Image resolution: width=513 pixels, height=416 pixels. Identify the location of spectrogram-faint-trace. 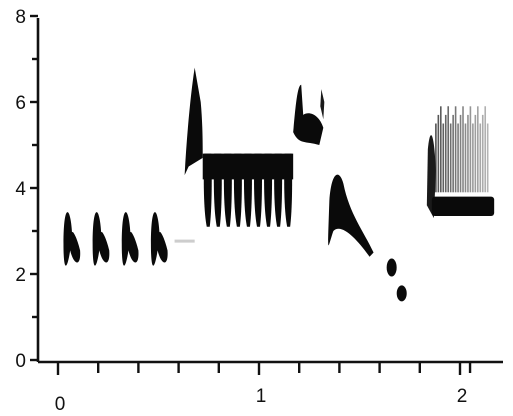
(184, 241).